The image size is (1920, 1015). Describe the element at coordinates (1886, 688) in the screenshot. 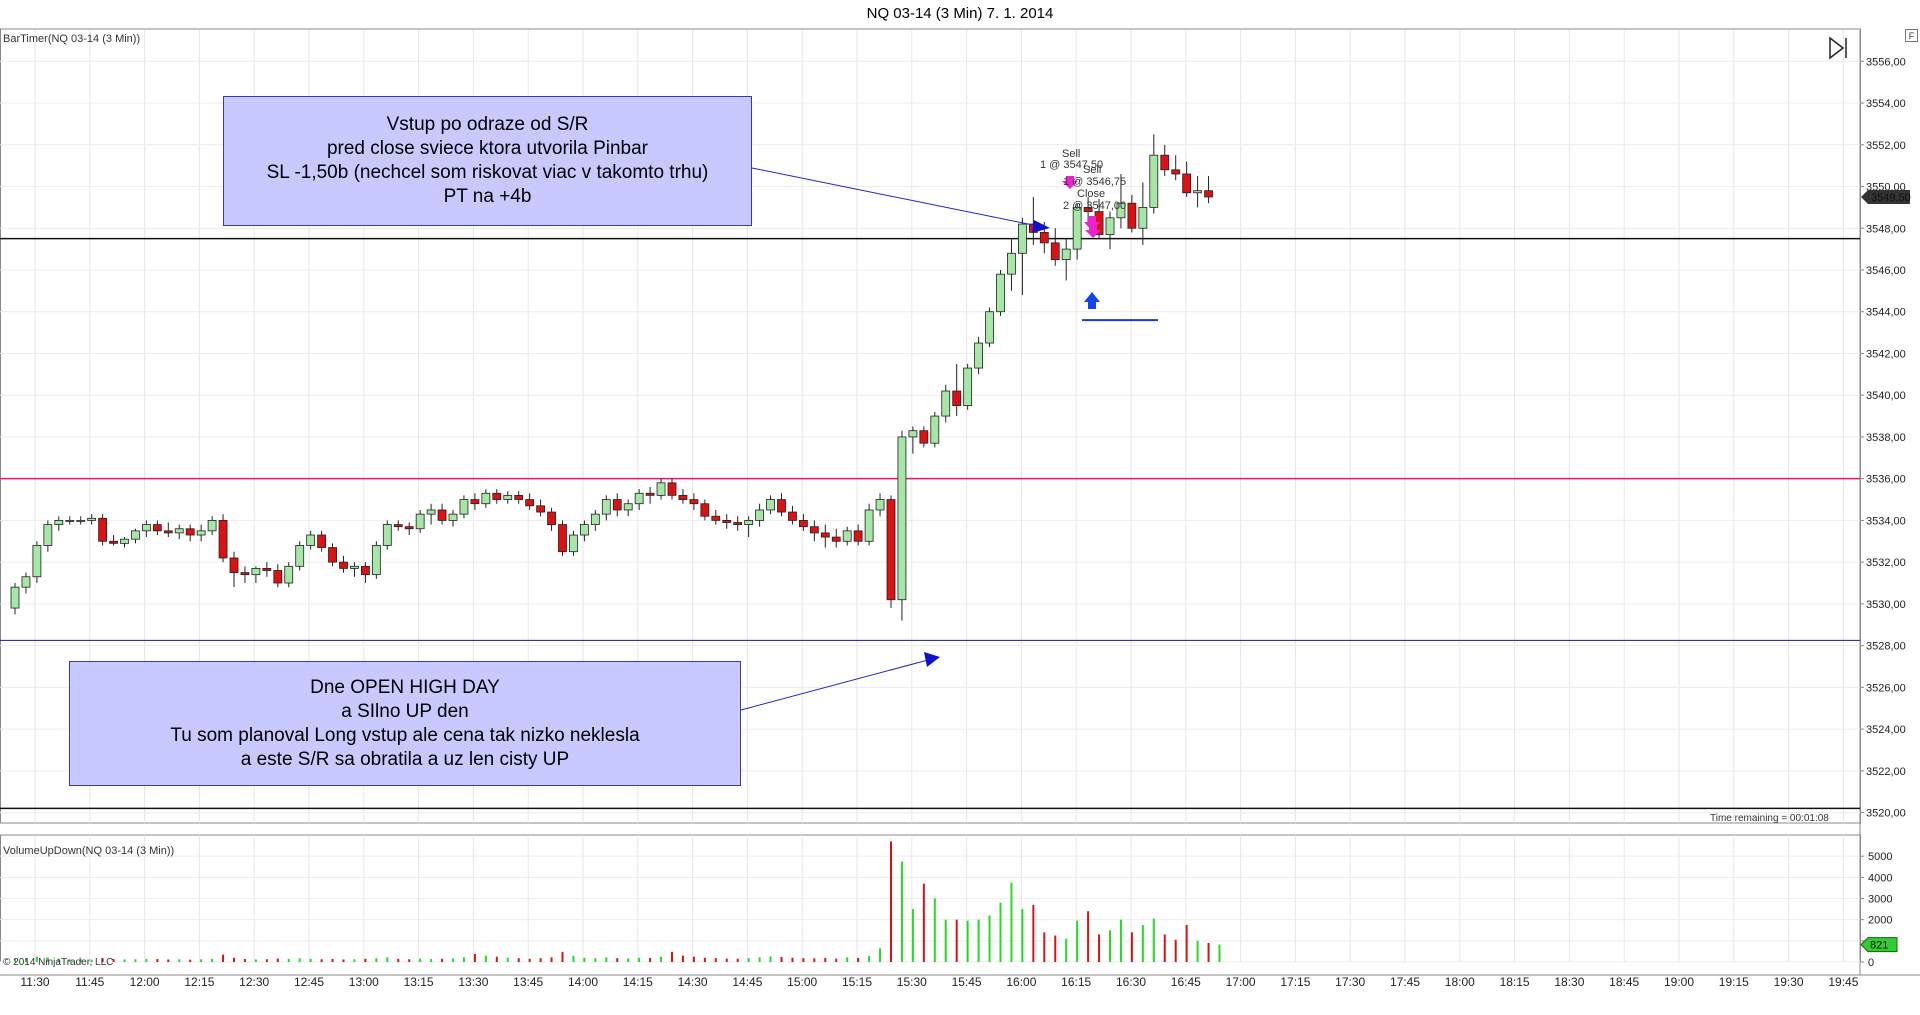

I see `price-y-tick-label: 3526,00` at that location.